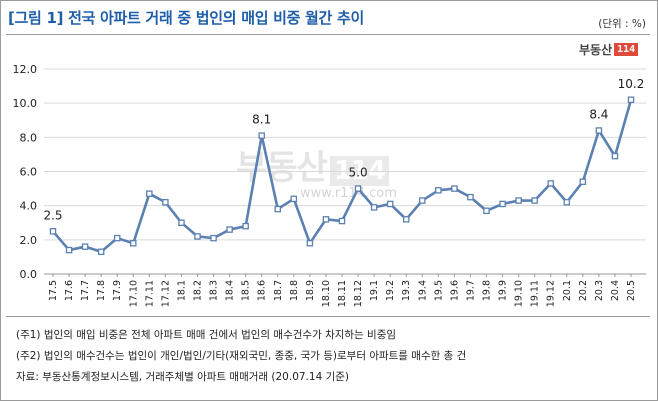 The image size is (658, 401). Describe the element at coordinates (52, 215) in the screenshot. I see `data-label: 2.5` at that location.